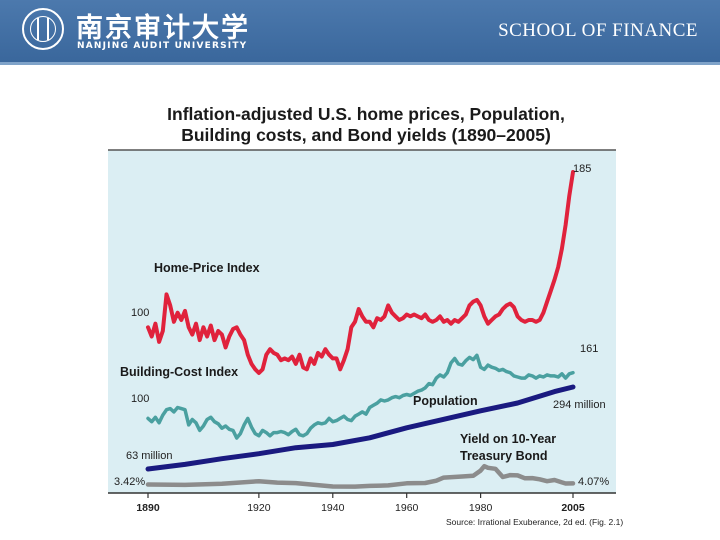 This screenshot has height=540, width=720. I want to click on population-start-label: 63 million, so click(149, 456).